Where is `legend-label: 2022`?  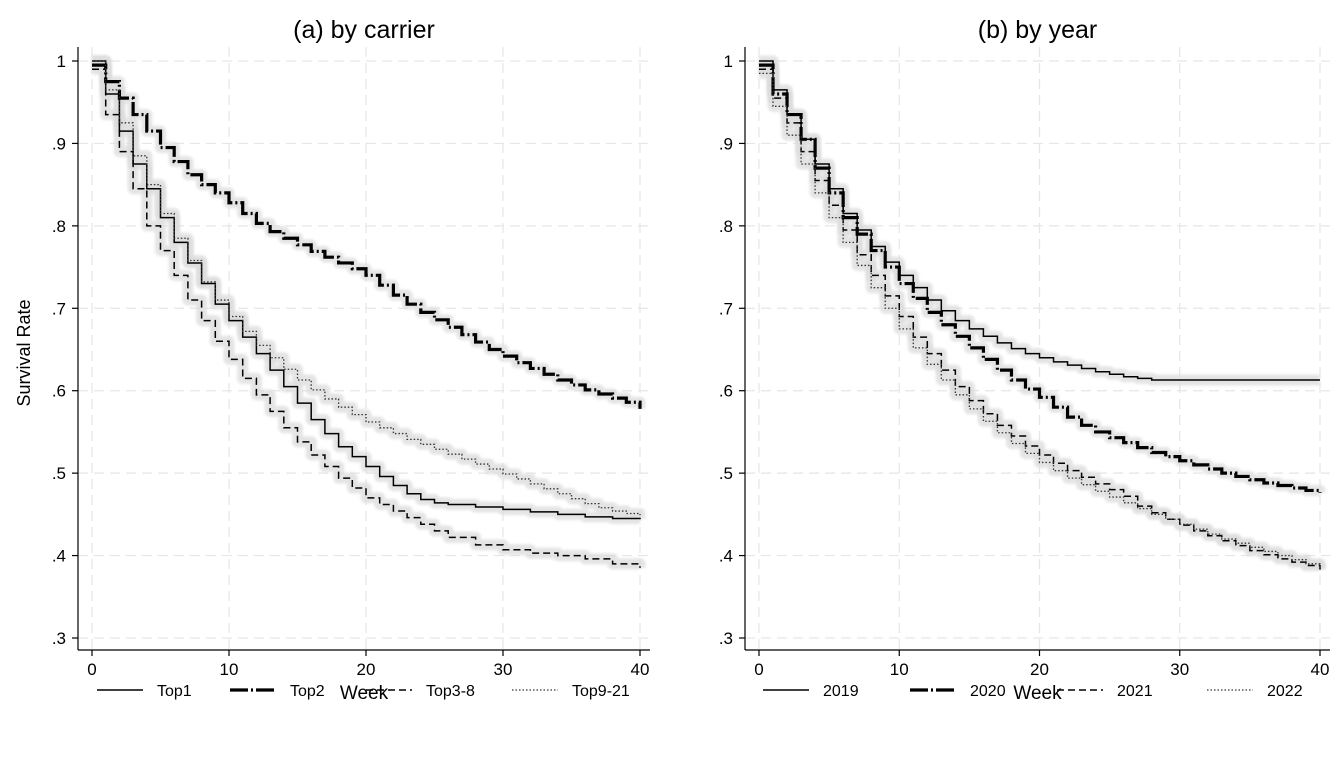 legend-label: 2022 is located at coordinates (1285, 691).